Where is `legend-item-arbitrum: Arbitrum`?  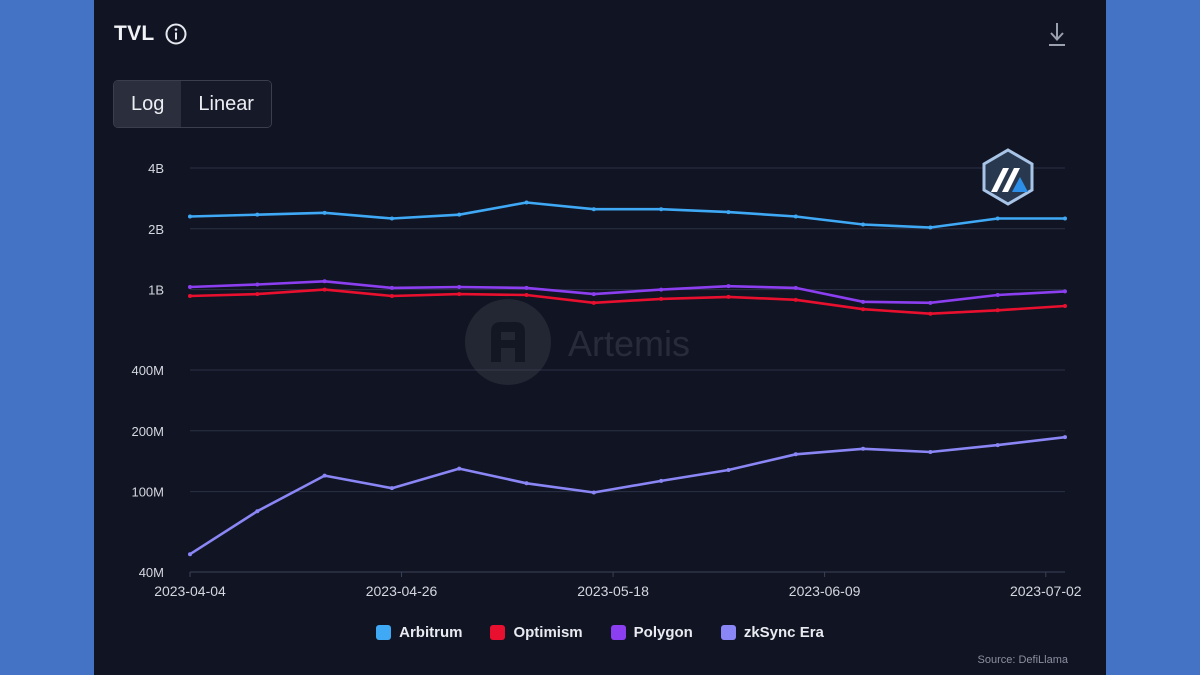 legend-item-arbitrum: Arbitrum is located at coordinates (419, 632).